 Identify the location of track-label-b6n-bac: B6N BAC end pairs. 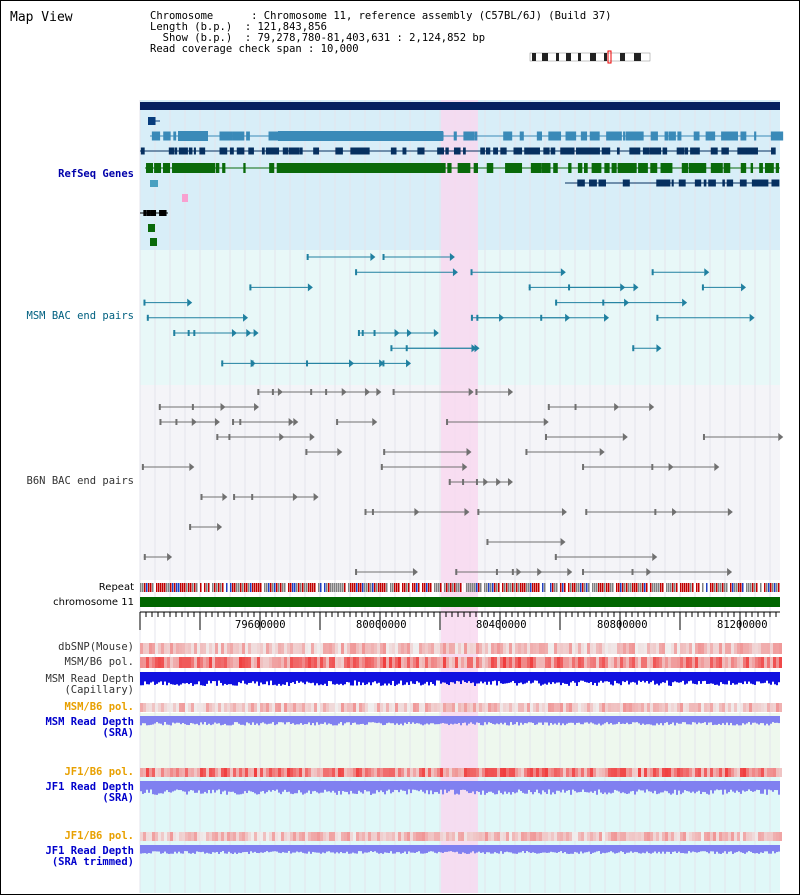
(80, 481).